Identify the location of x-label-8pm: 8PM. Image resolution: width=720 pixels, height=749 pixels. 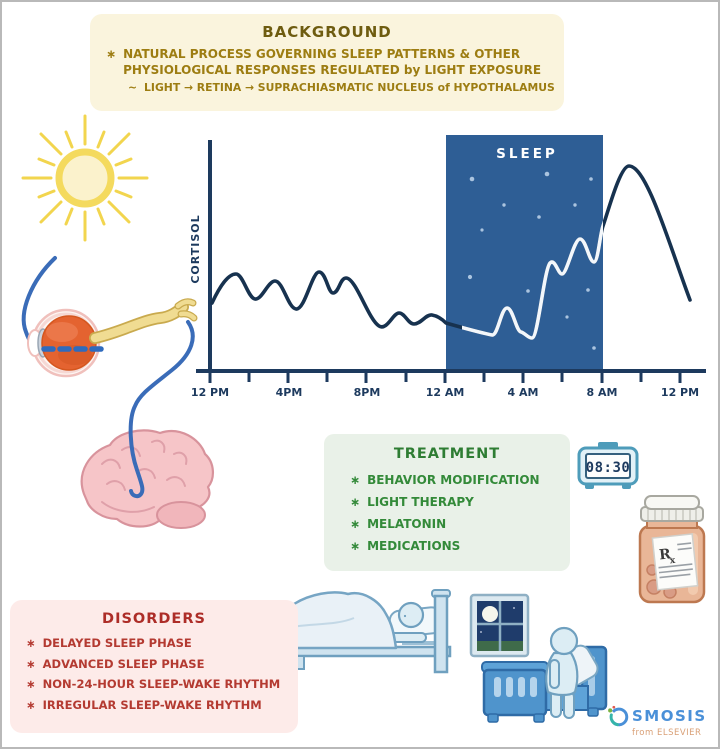
(367, 392).